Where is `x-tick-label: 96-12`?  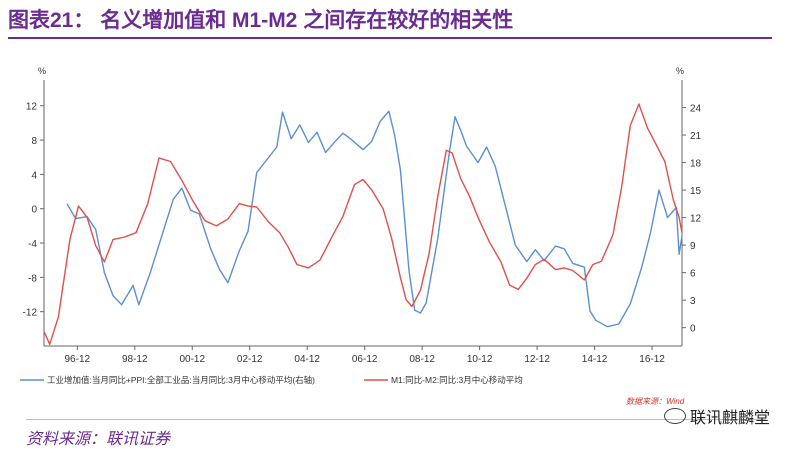 x-tick-label: 96-12 is located at coordinates (77, 359).